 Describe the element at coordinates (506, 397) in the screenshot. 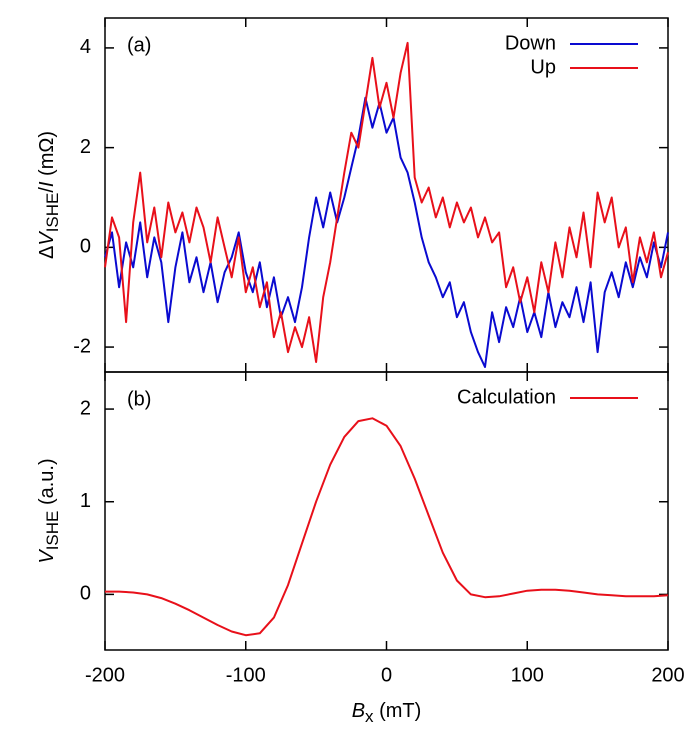

I see `legend-label: Calculation` at that location.